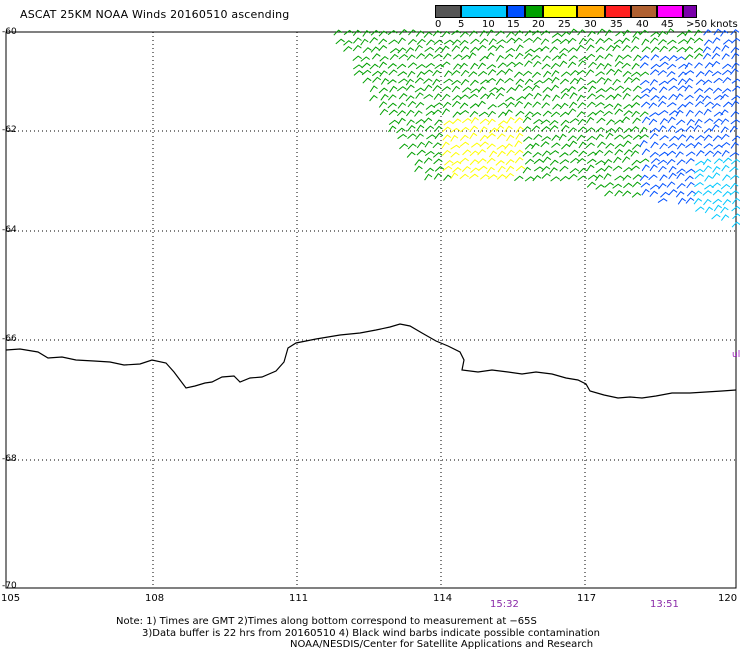 The image size is (740, 650). Describe the element at coordinates (728, 598) in the screenshot. I see `lon-label-120: 120` at that location.